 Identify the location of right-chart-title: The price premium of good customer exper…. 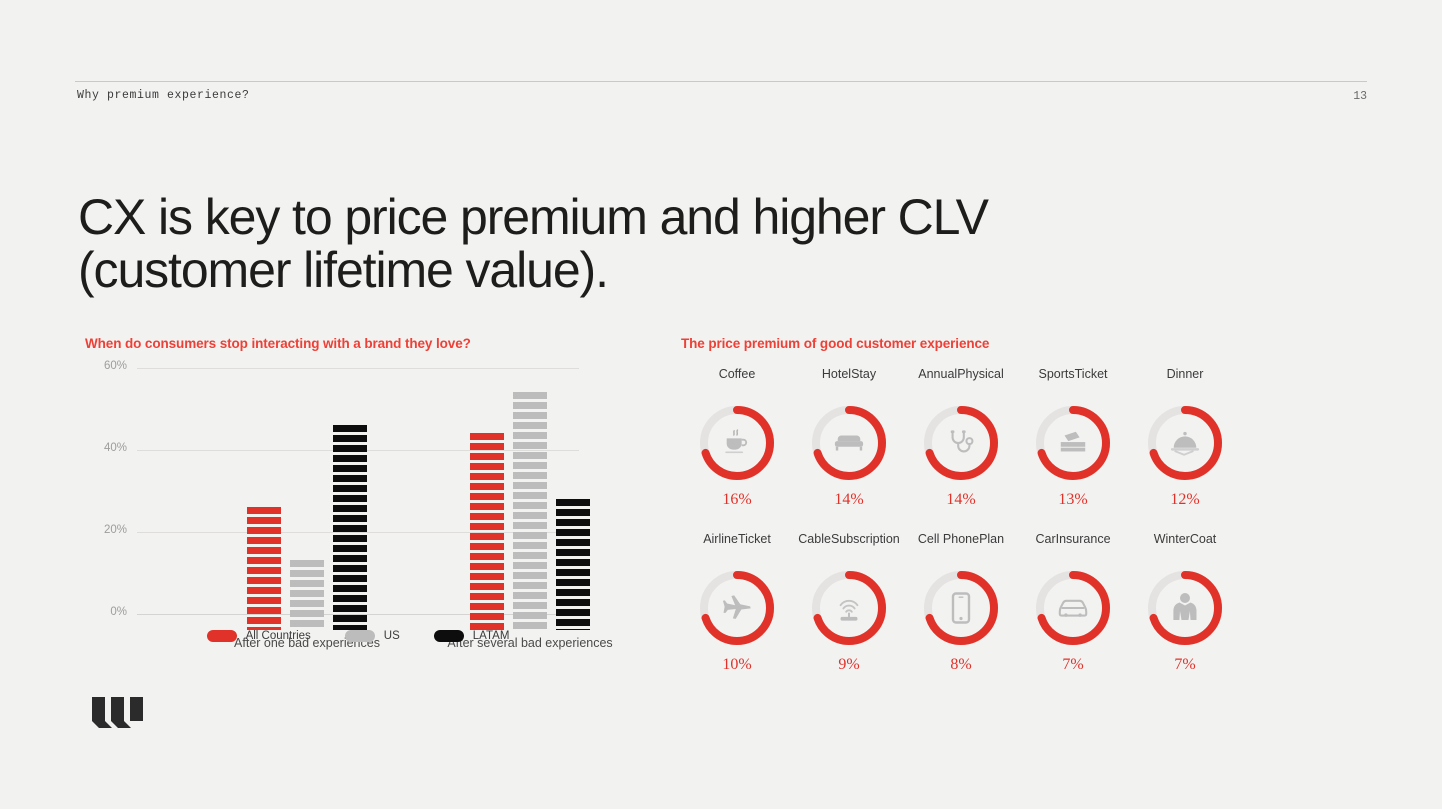
(835, 343).